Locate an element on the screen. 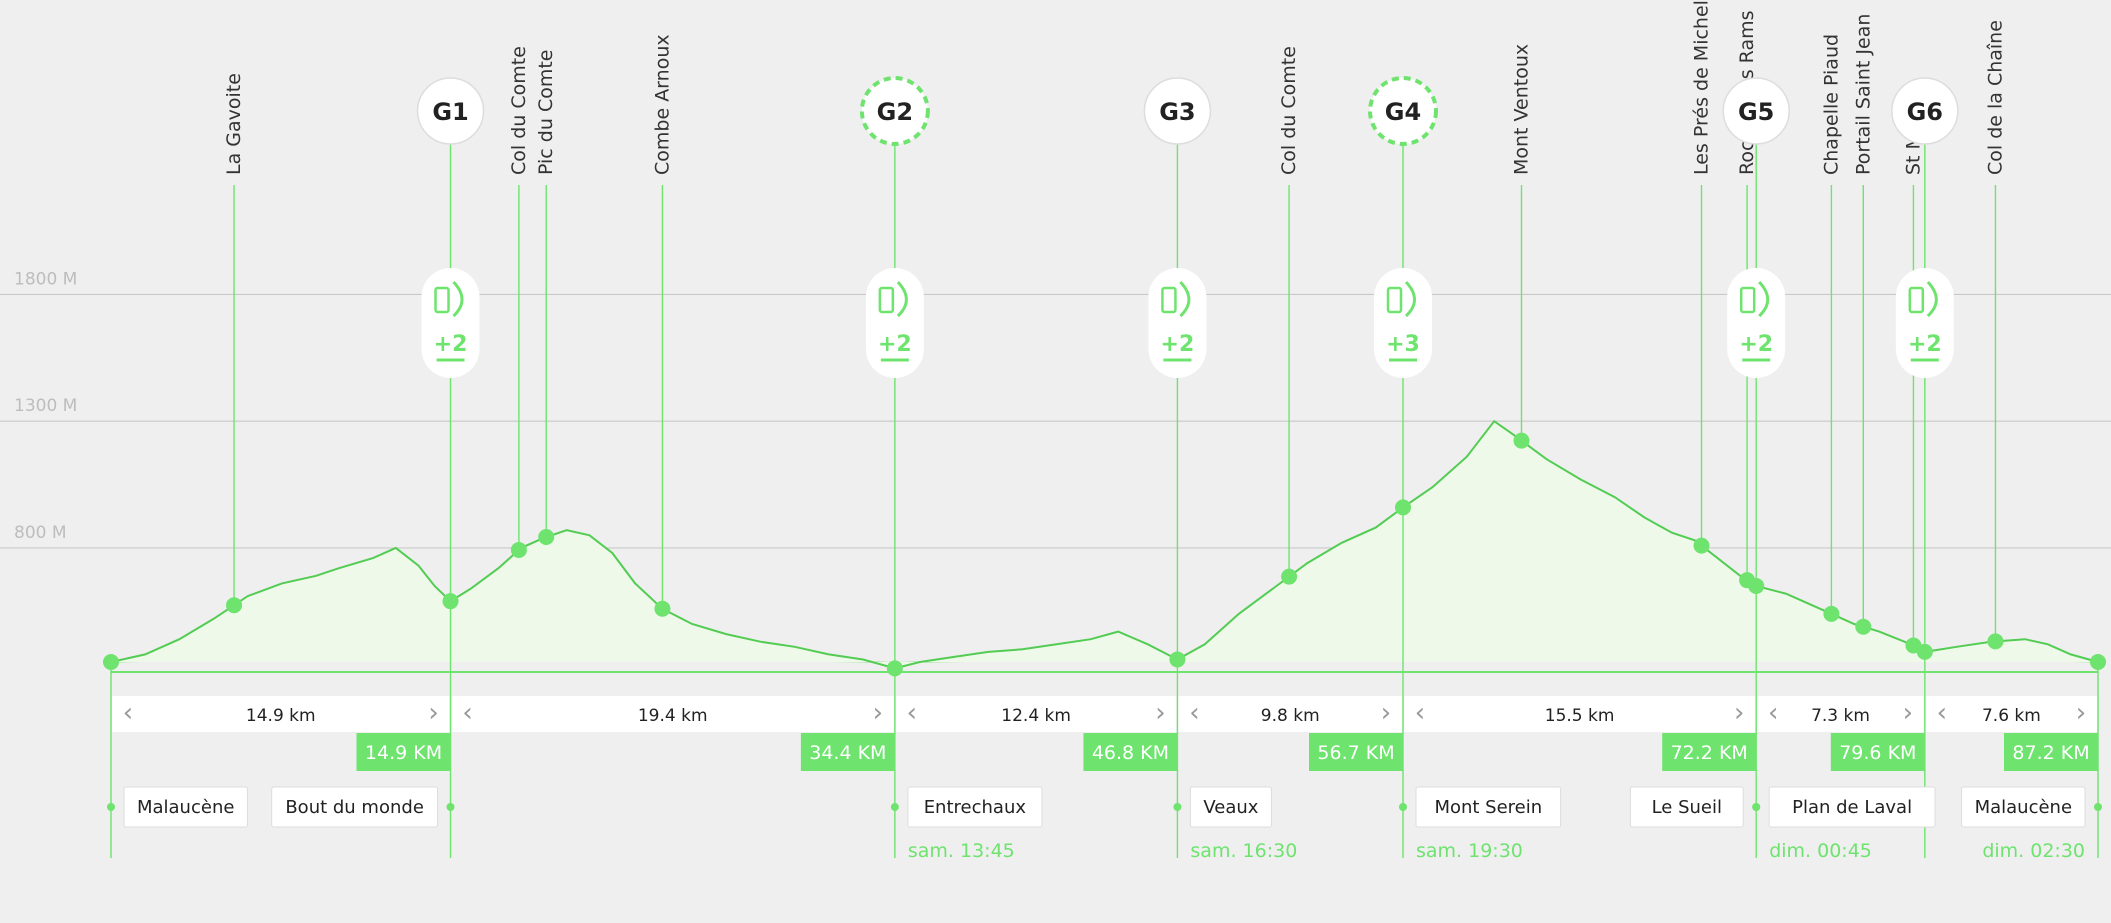 The image size is (2111, 923). aid-station-badge: G3 is located at coordinates (1177, 111).